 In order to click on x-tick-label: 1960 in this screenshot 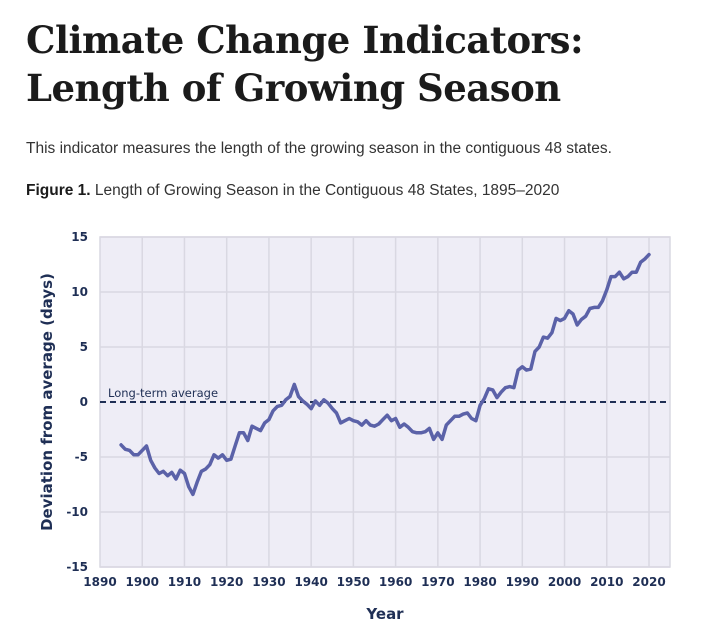, I will do `click(395, 582)`.